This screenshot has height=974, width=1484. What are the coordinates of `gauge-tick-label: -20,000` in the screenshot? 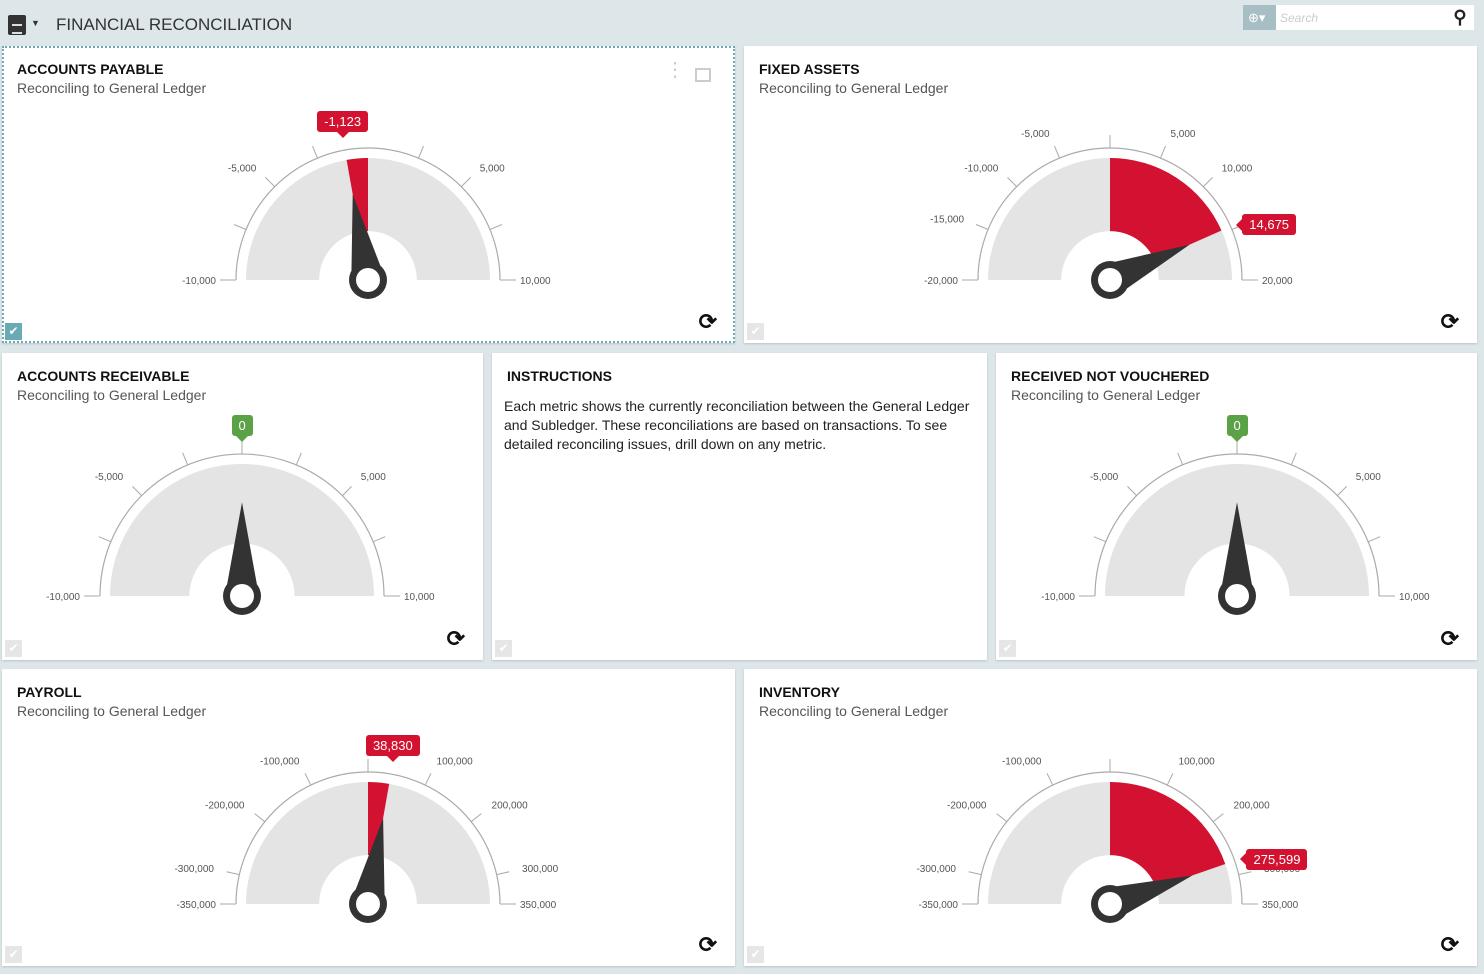 It's located at (941, 281).